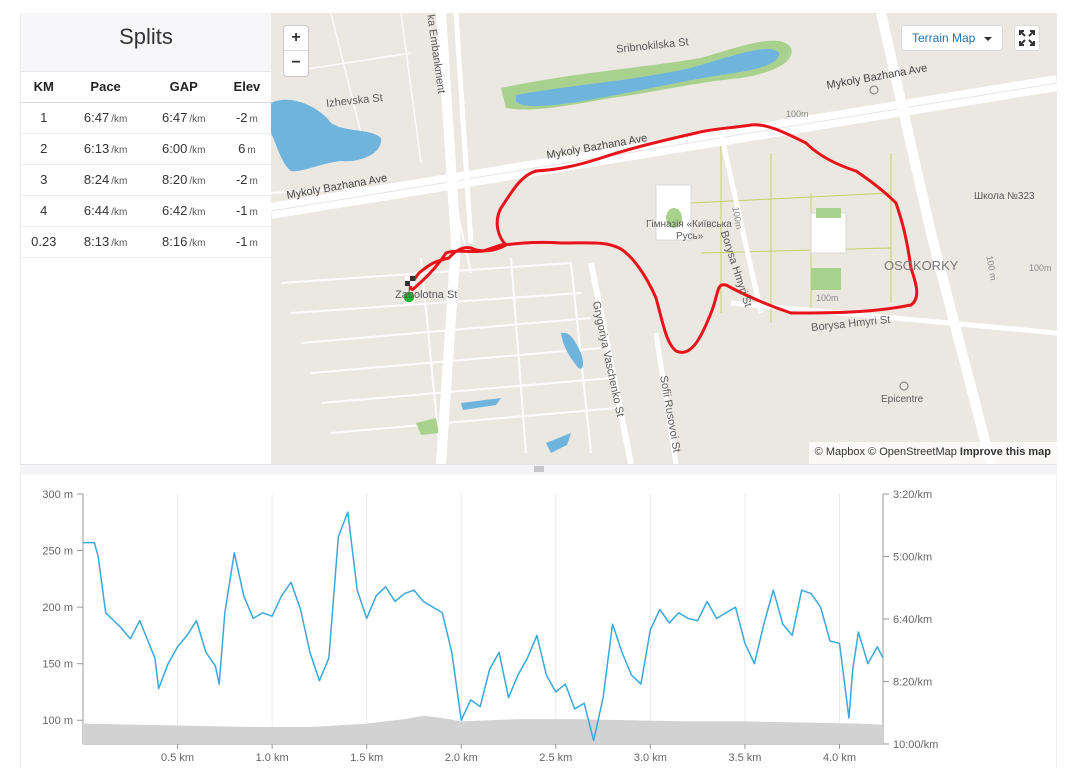 This screenshot has height=768, width=1092. Describe the element at coordinates (483, 729) in the screenshot. I see `elevation-area` at that location.